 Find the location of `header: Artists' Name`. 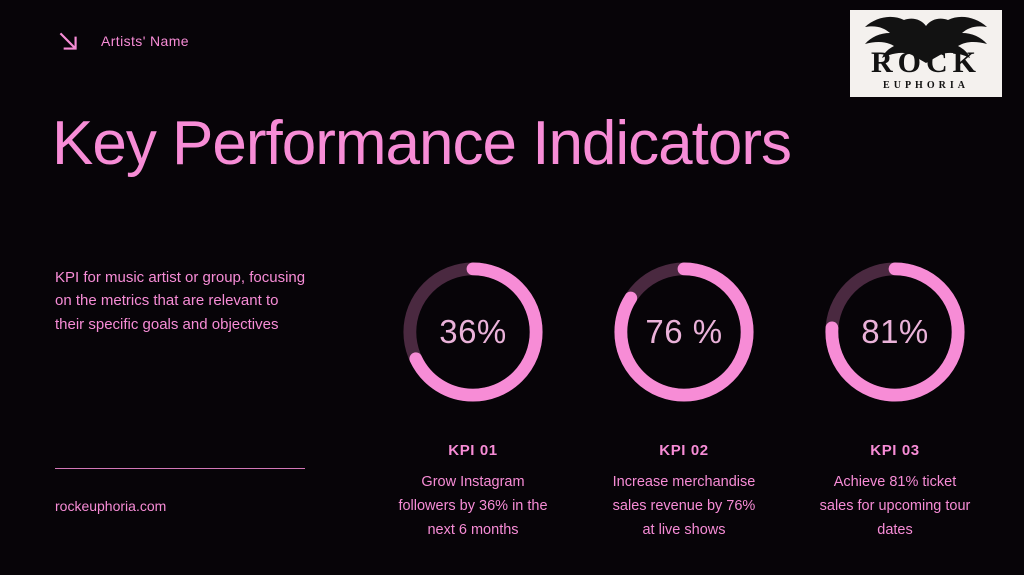

header: Artists' Name is located at coordinates (122, 41).